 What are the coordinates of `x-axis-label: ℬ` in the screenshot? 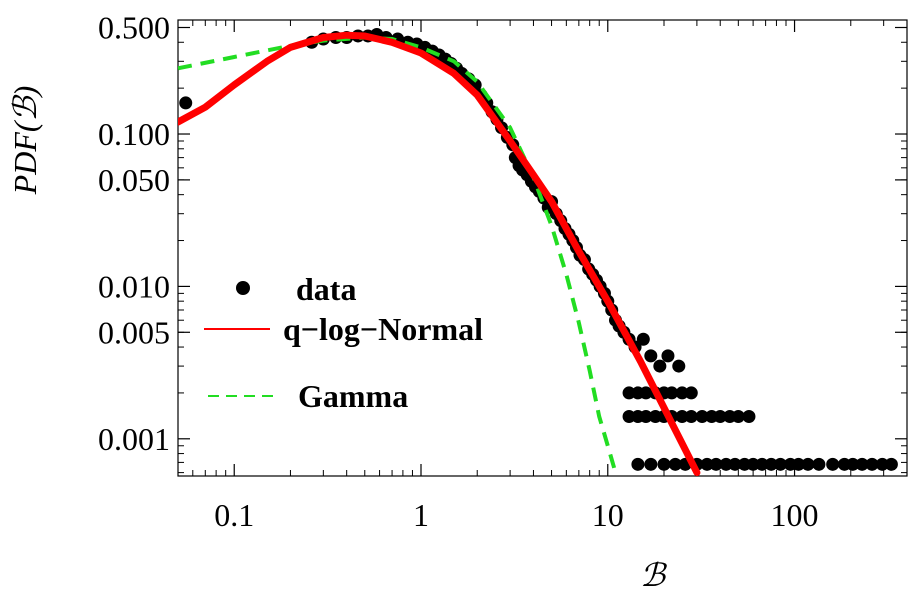 It's located at (654, 575).